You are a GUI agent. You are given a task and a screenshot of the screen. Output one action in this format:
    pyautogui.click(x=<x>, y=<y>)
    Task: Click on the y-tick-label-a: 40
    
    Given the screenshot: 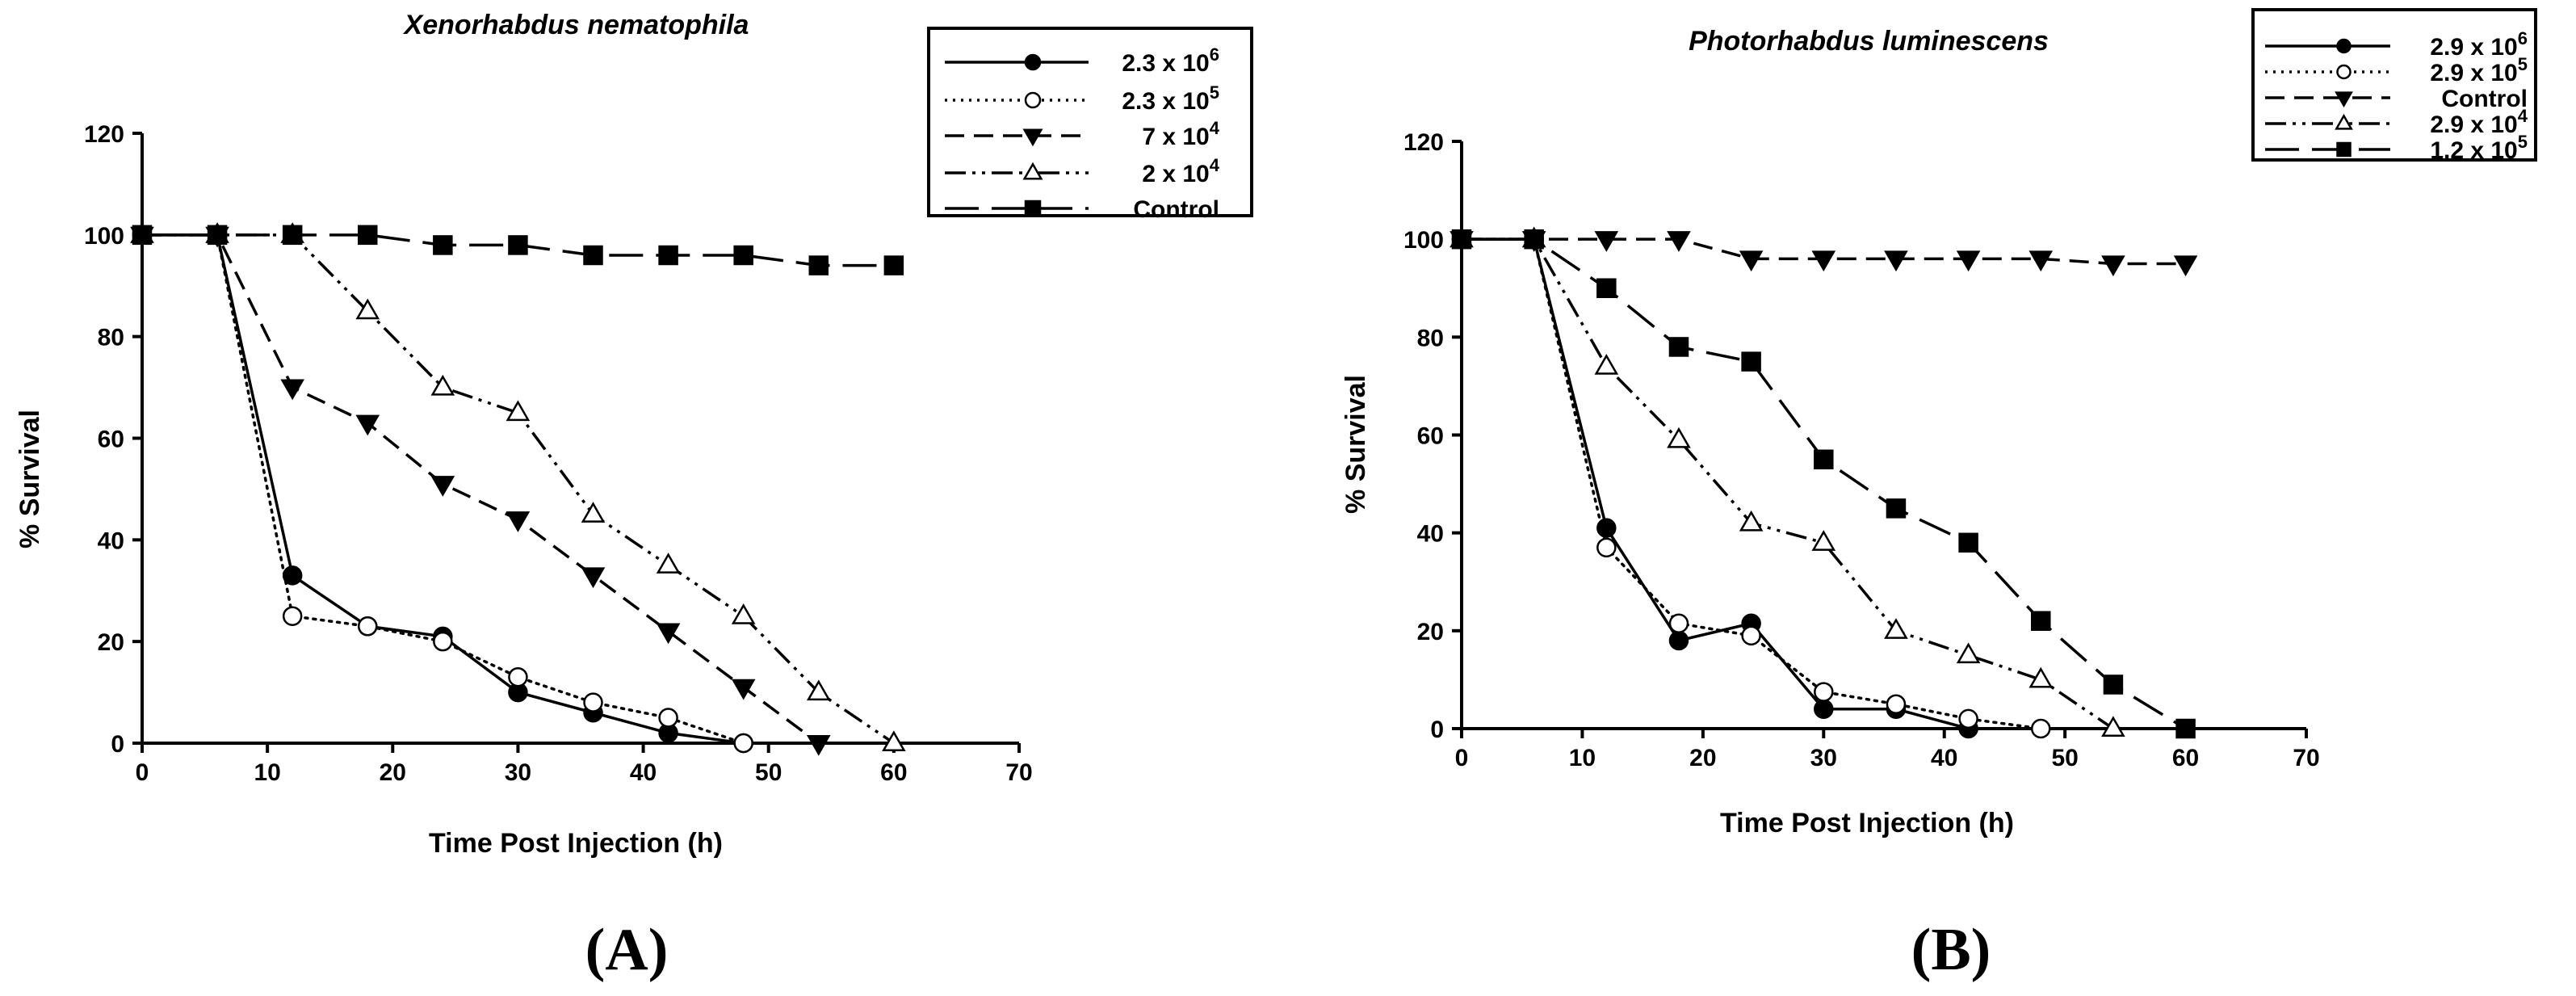 What is the action you would take?
    pyautogui.click(x=111, y=540)
    